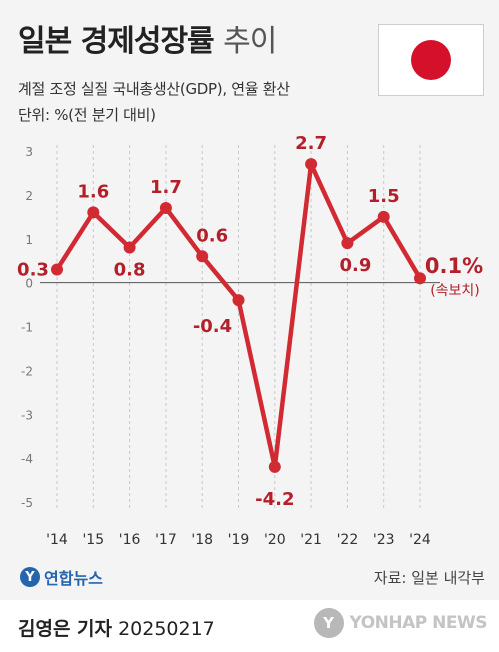  I want to click on data-label: 2.7, so click(311, 143).